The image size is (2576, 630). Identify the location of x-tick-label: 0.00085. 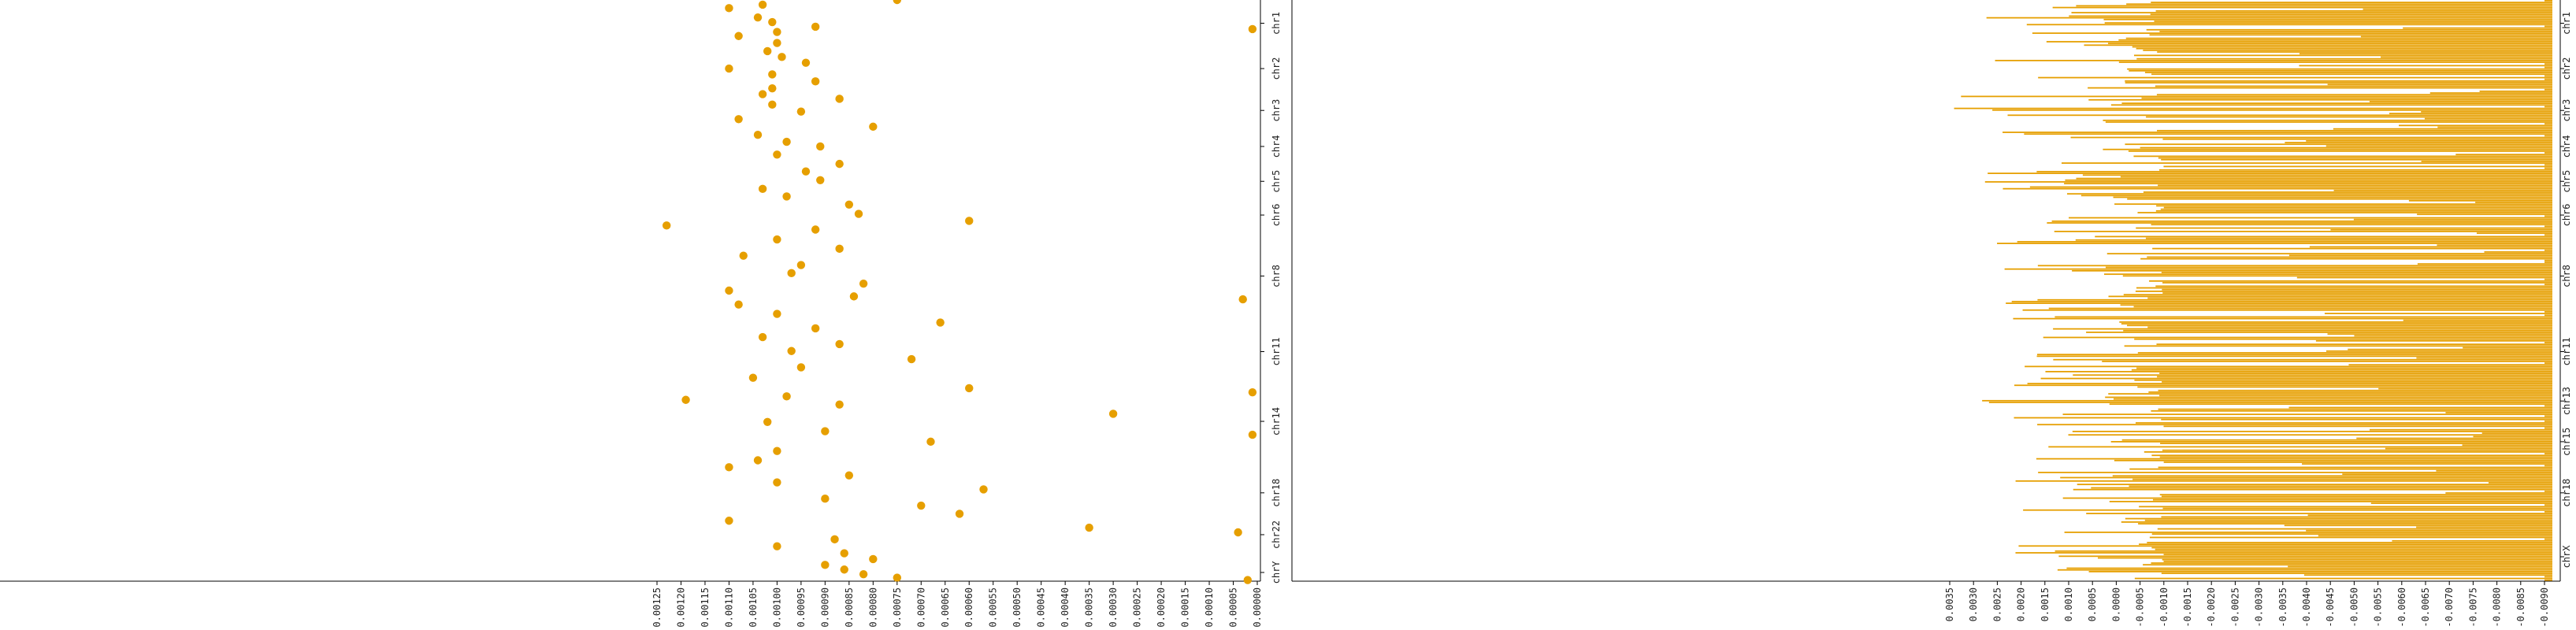
(849, 607).